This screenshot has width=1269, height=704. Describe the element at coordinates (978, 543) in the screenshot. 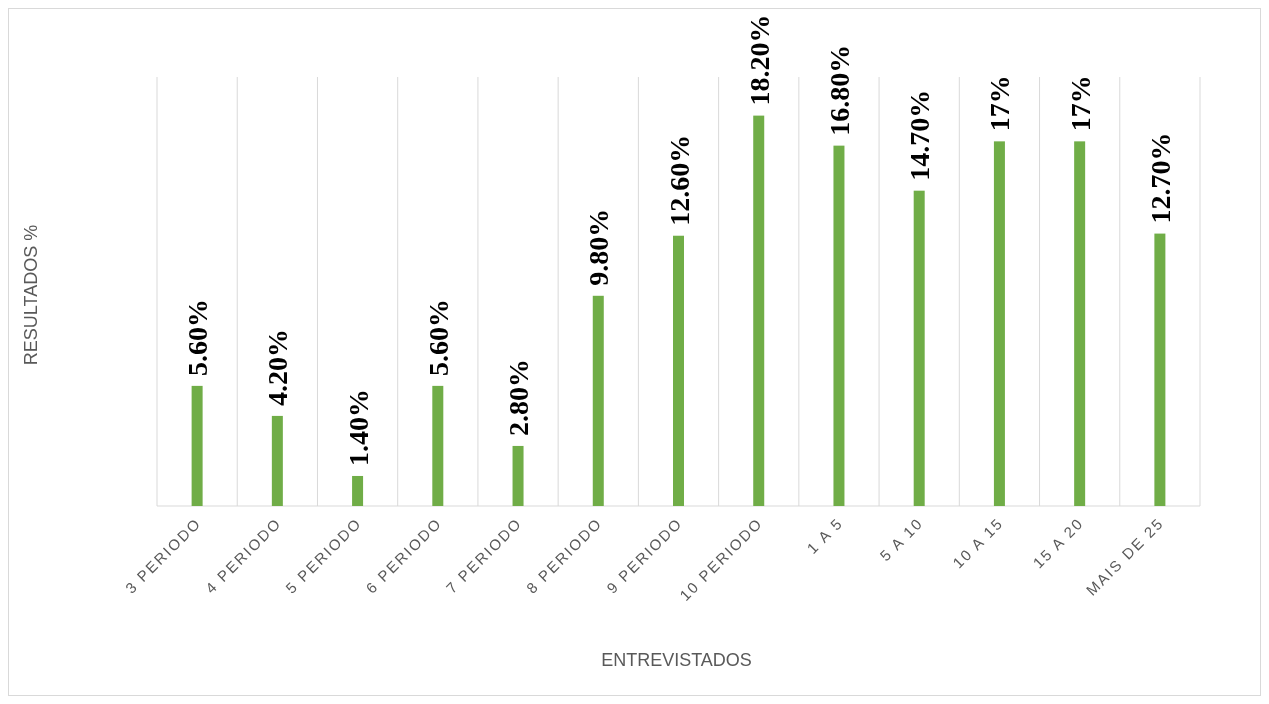

I see `x-tick-label: 10 A 15` at that location.